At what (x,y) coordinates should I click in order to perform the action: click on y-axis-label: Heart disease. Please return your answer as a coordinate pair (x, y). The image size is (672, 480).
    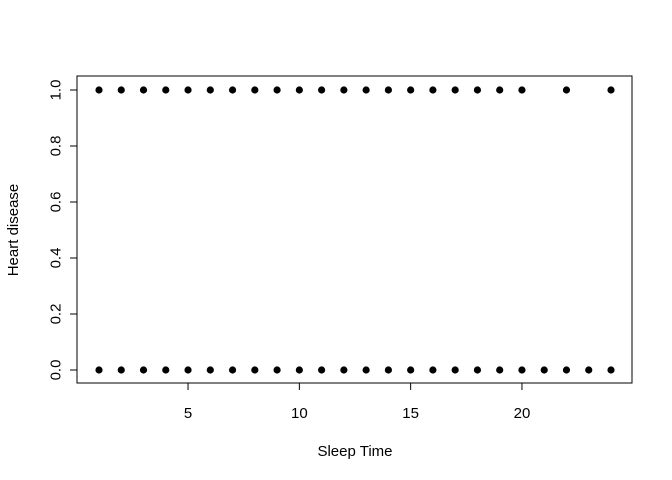
    Looking at the image, I should click on (13, 230).